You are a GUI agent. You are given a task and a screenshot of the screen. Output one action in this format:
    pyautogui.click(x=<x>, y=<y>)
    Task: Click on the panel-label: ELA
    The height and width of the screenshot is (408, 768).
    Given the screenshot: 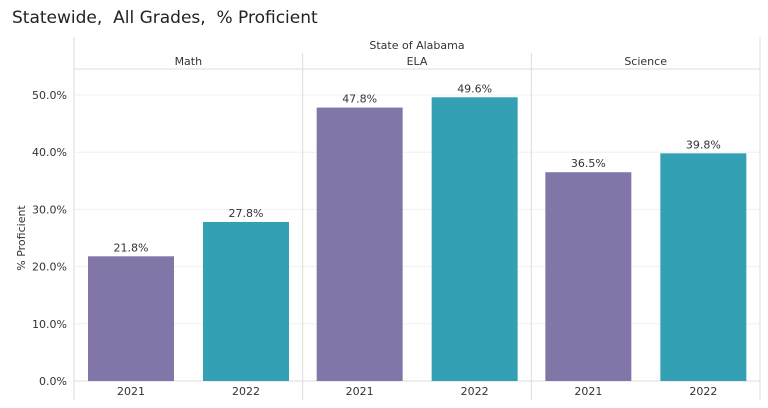 What is the action you would take?
    pyautogui.click(x=417, y=61)
    